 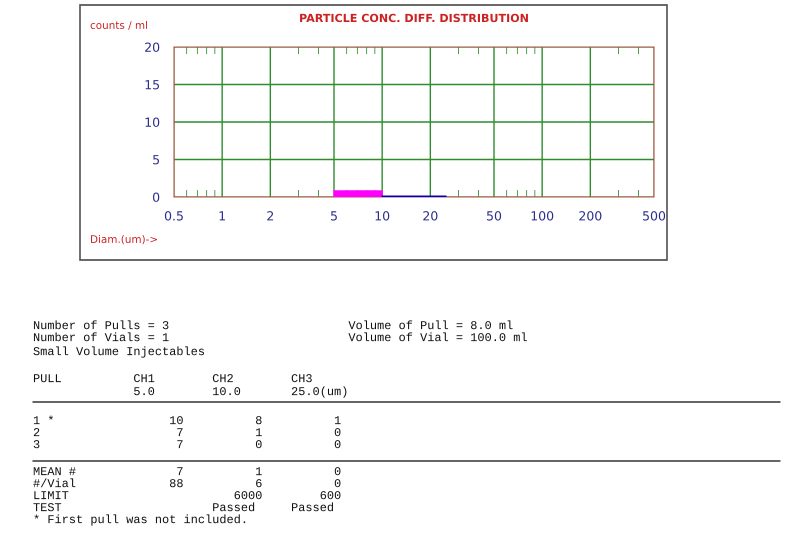 What do you see at coordinates (187, 444) in the screenshot?
I see `text: 3 7 0 0` at bounding box center [187, 444].